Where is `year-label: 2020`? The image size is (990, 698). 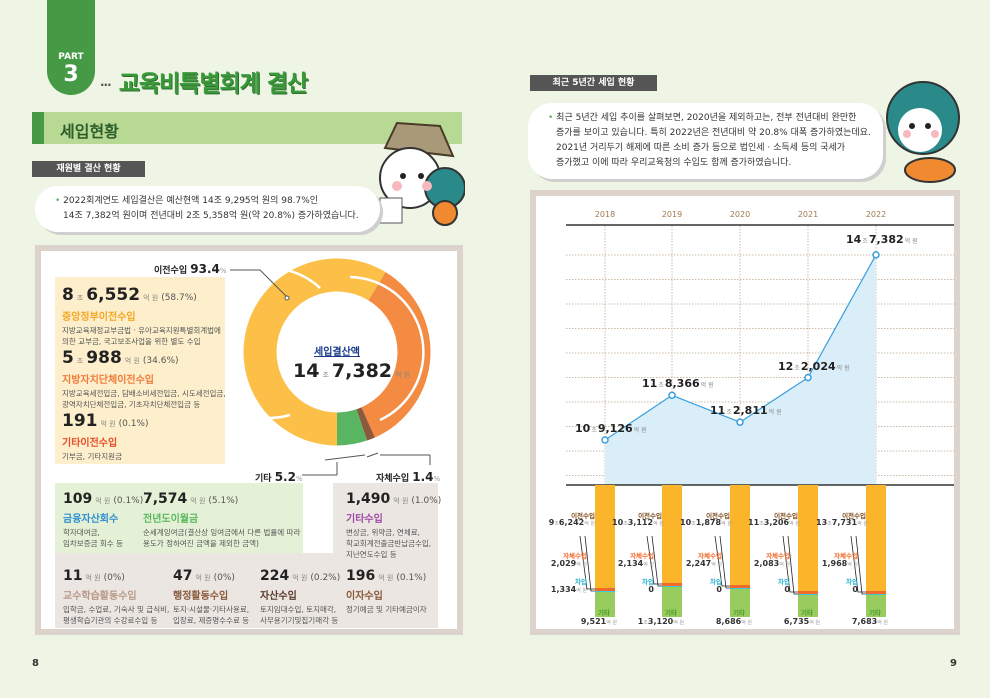
year-label: 2020 is located at coordinates (740, 214).